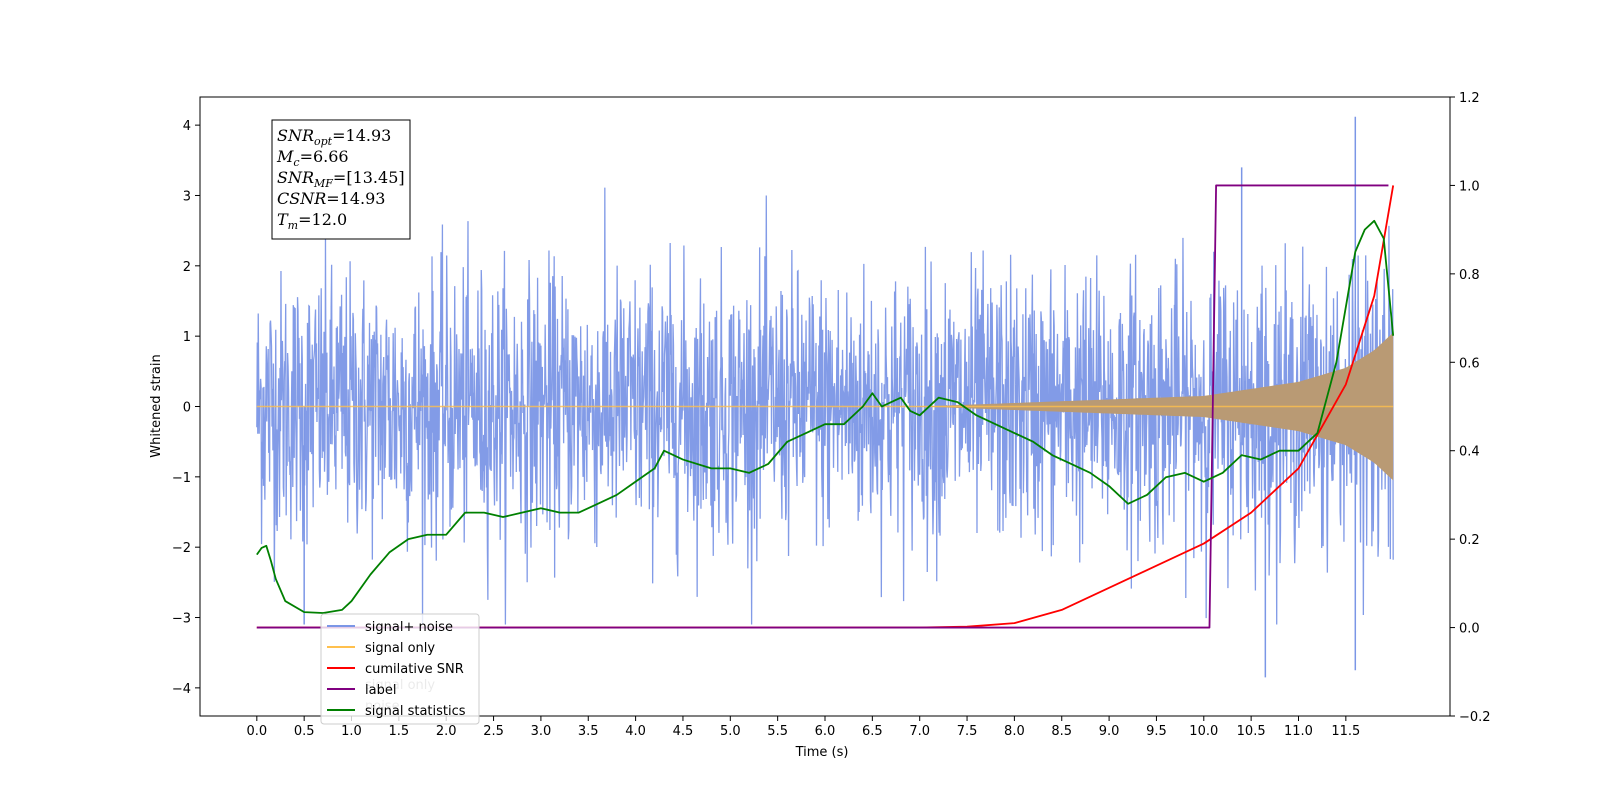 The image size is (1600, 800). Describe the element at coordinates (1345, 731) in the screenshot. I see `x-tick-label: 11.5` at that location.